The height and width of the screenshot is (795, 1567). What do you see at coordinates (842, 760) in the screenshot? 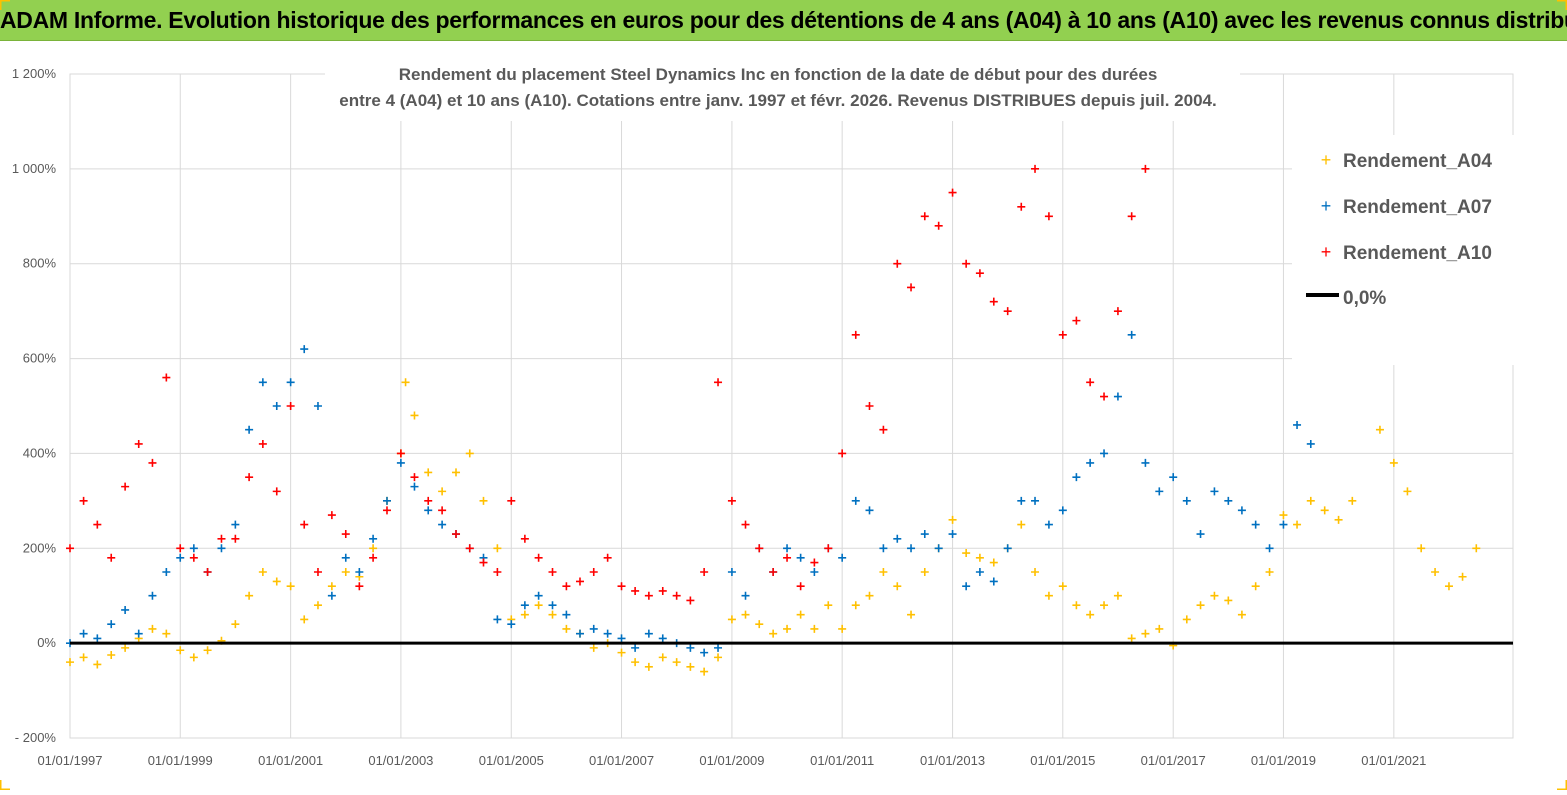
I see `x-tick-label: 01/01/2011` at bounding box center [842, 760].